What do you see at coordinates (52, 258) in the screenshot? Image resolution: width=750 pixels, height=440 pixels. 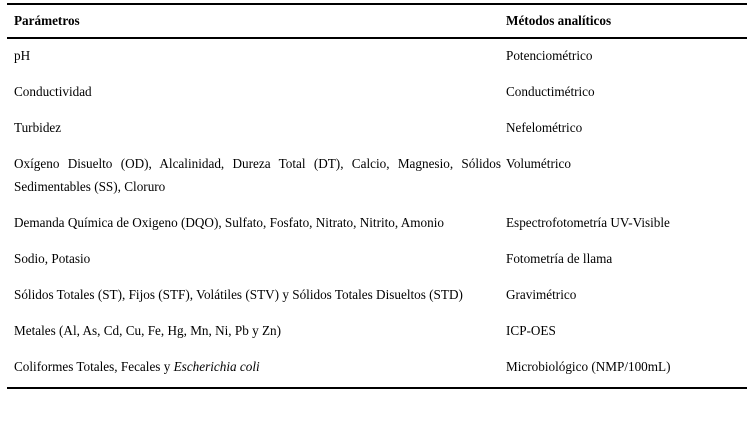 I see `param-cell: Sodio, Potasio` at bounding box center [52, 258].